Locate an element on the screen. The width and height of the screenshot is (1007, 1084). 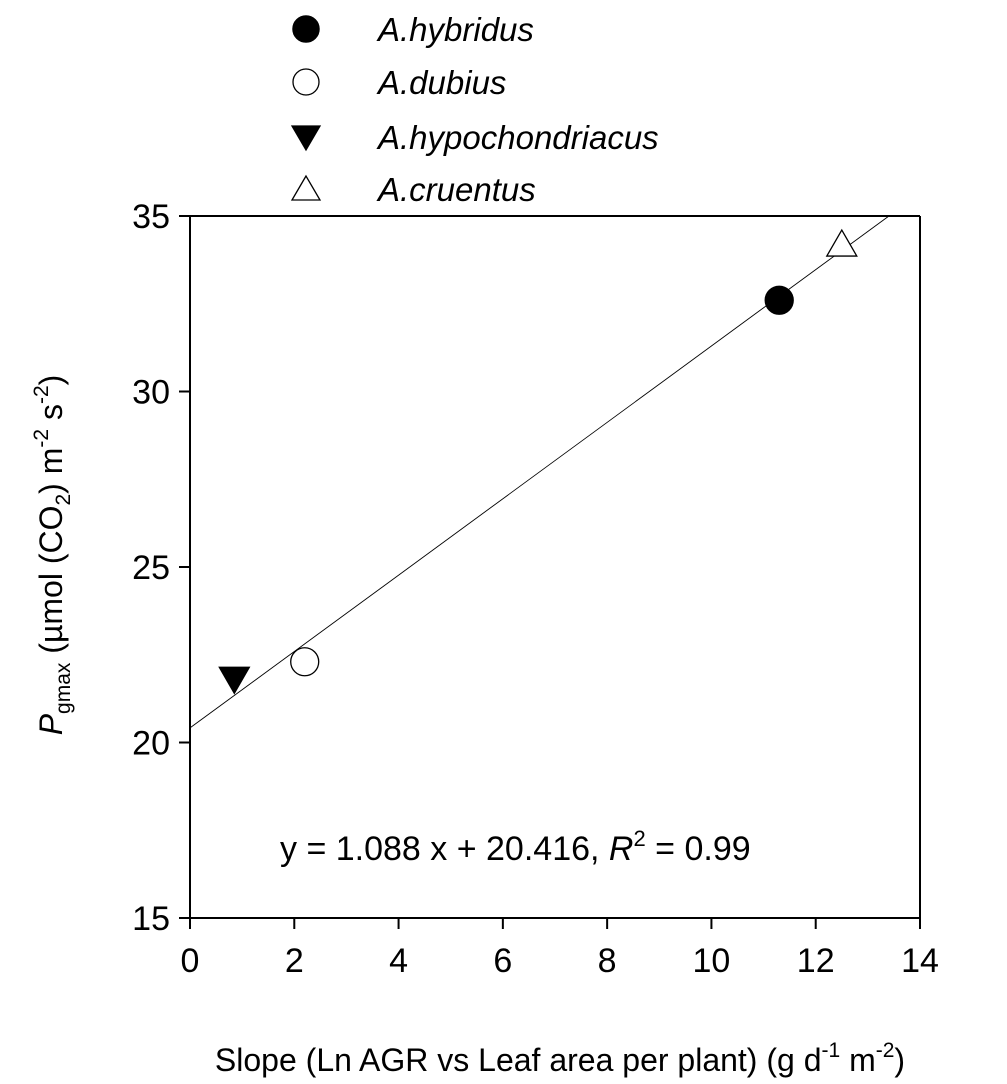
x-tick-label: 0 is located at coordinates (190, 961).